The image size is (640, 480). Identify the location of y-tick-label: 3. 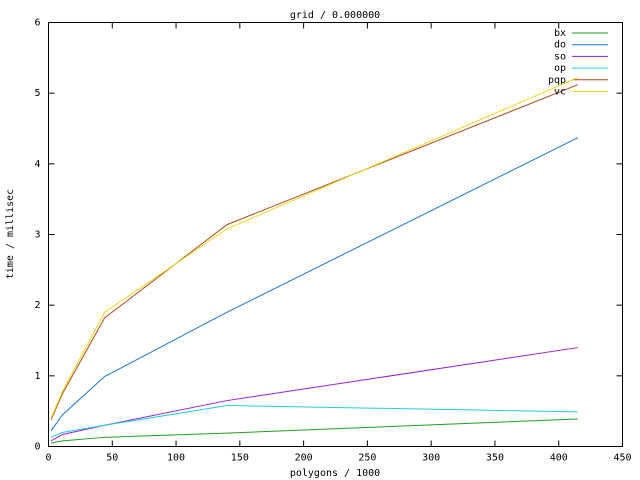
(37, 235).